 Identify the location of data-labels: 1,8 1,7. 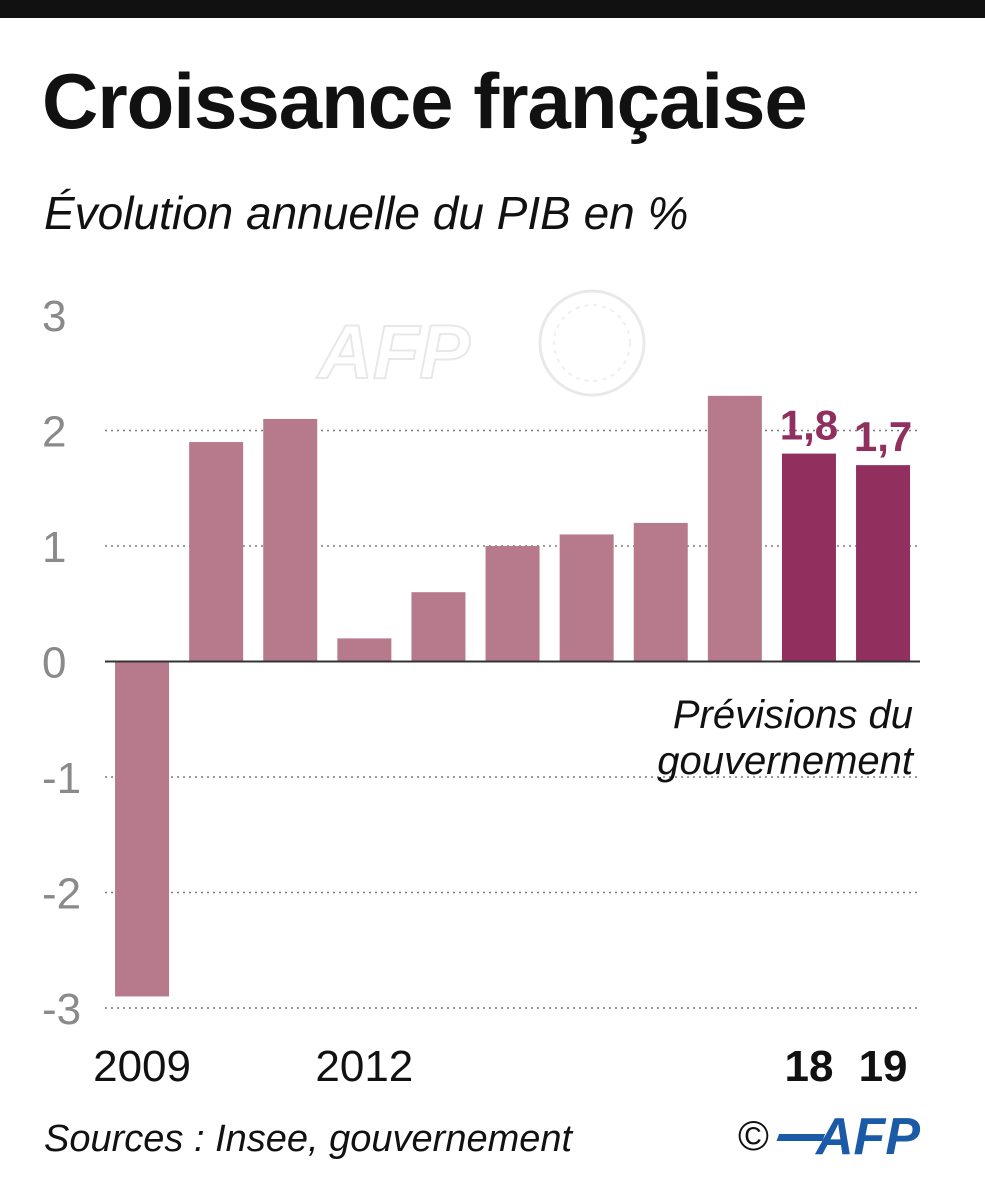
(846, 431).